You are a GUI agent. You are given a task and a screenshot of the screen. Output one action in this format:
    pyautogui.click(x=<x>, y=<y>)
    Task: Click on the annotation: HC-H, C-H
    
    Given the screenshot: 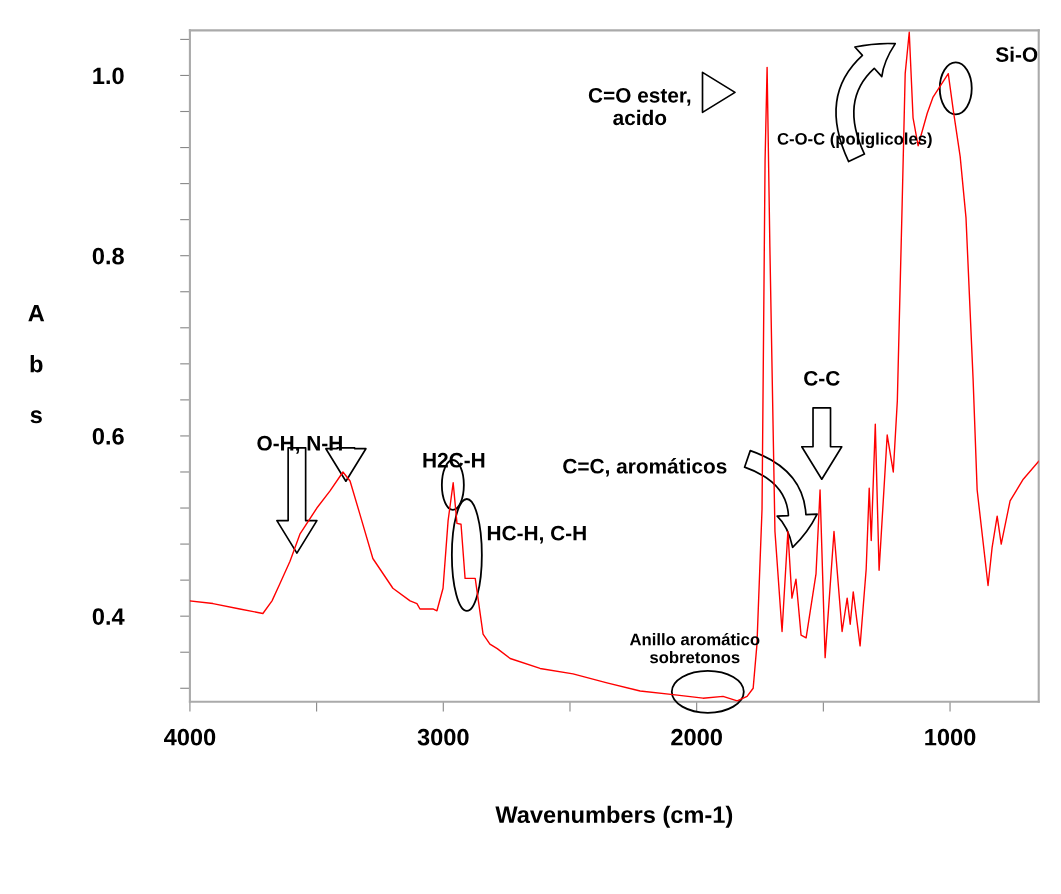 What is the action you would take?
    pyautogui.click(x=536, y=534)
    